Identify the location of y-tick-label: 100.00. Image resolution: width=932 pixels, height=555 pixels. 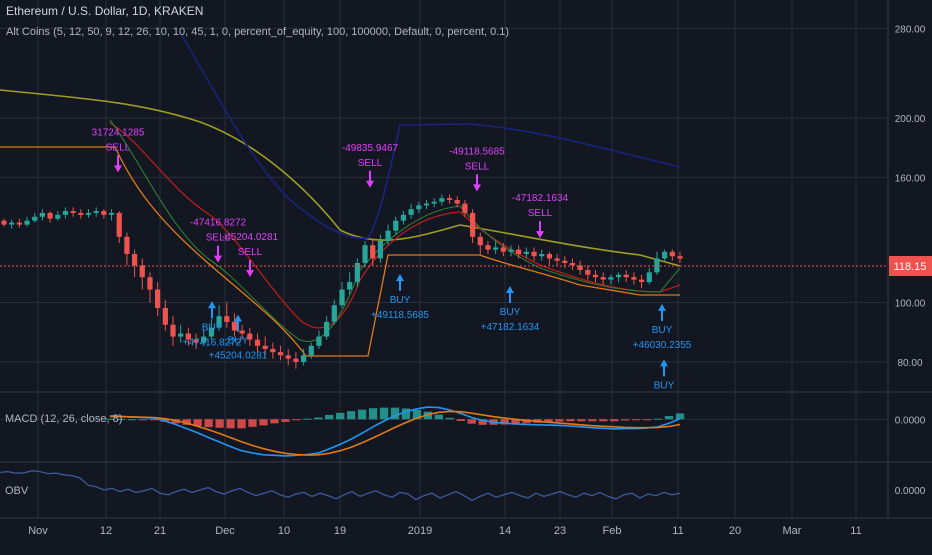
(910, 304).